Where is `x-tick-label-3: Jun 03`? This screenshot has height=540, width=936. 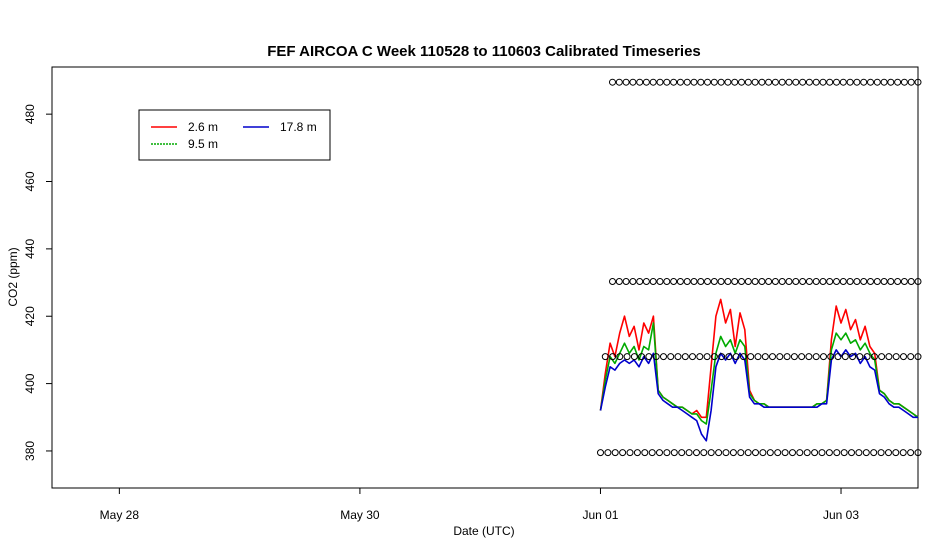
x-tick-label-3: Jun 03 is located at coordinates (841, 515).